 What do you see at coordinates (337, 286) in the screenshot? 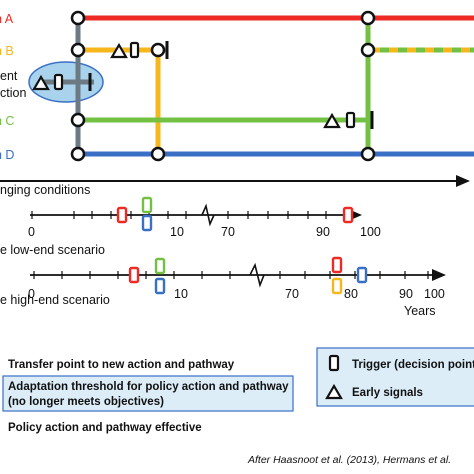
I see `trigger-action-b` at bounding box center [337, 286].